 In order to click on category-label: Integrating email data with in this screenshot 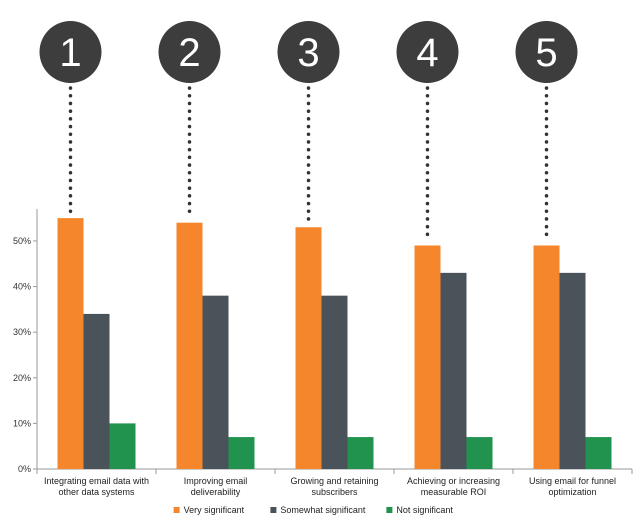, I will do `click(96, 481)`.